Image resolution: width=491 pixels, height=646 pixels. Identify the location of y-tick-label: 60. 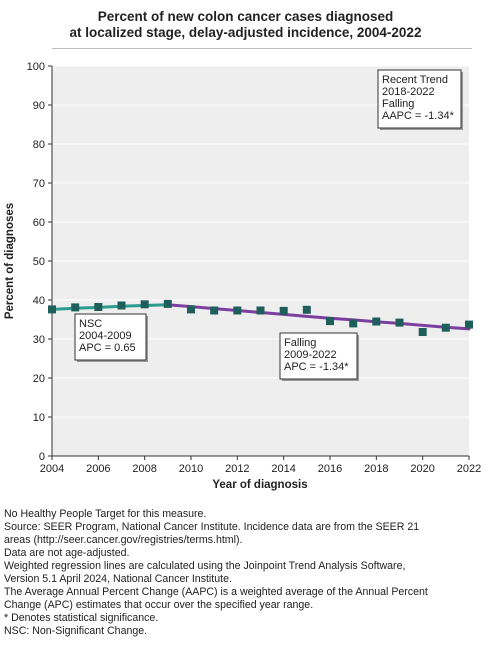
(39, 223).